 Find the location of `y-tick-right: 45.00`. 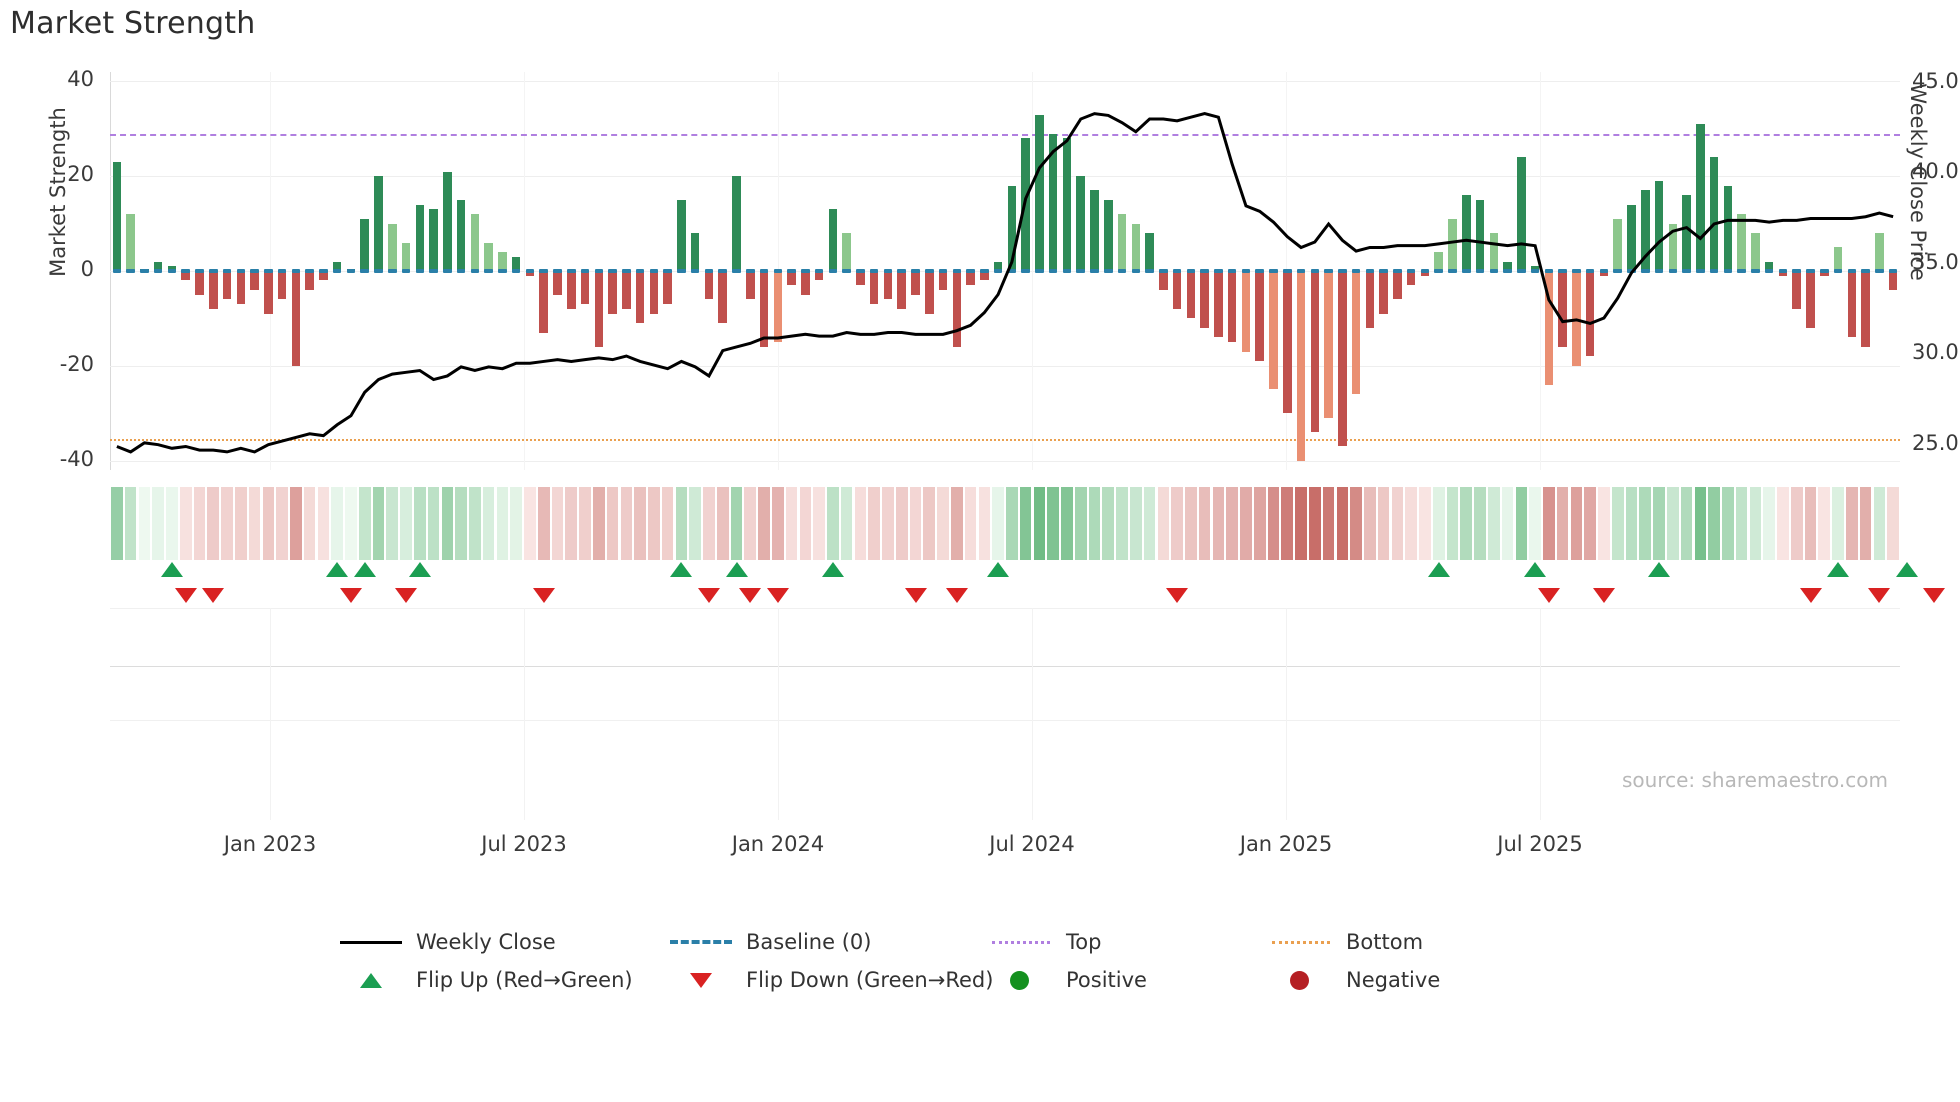

y-tick-right: 45.00 is located at coordinates (1936, 80).